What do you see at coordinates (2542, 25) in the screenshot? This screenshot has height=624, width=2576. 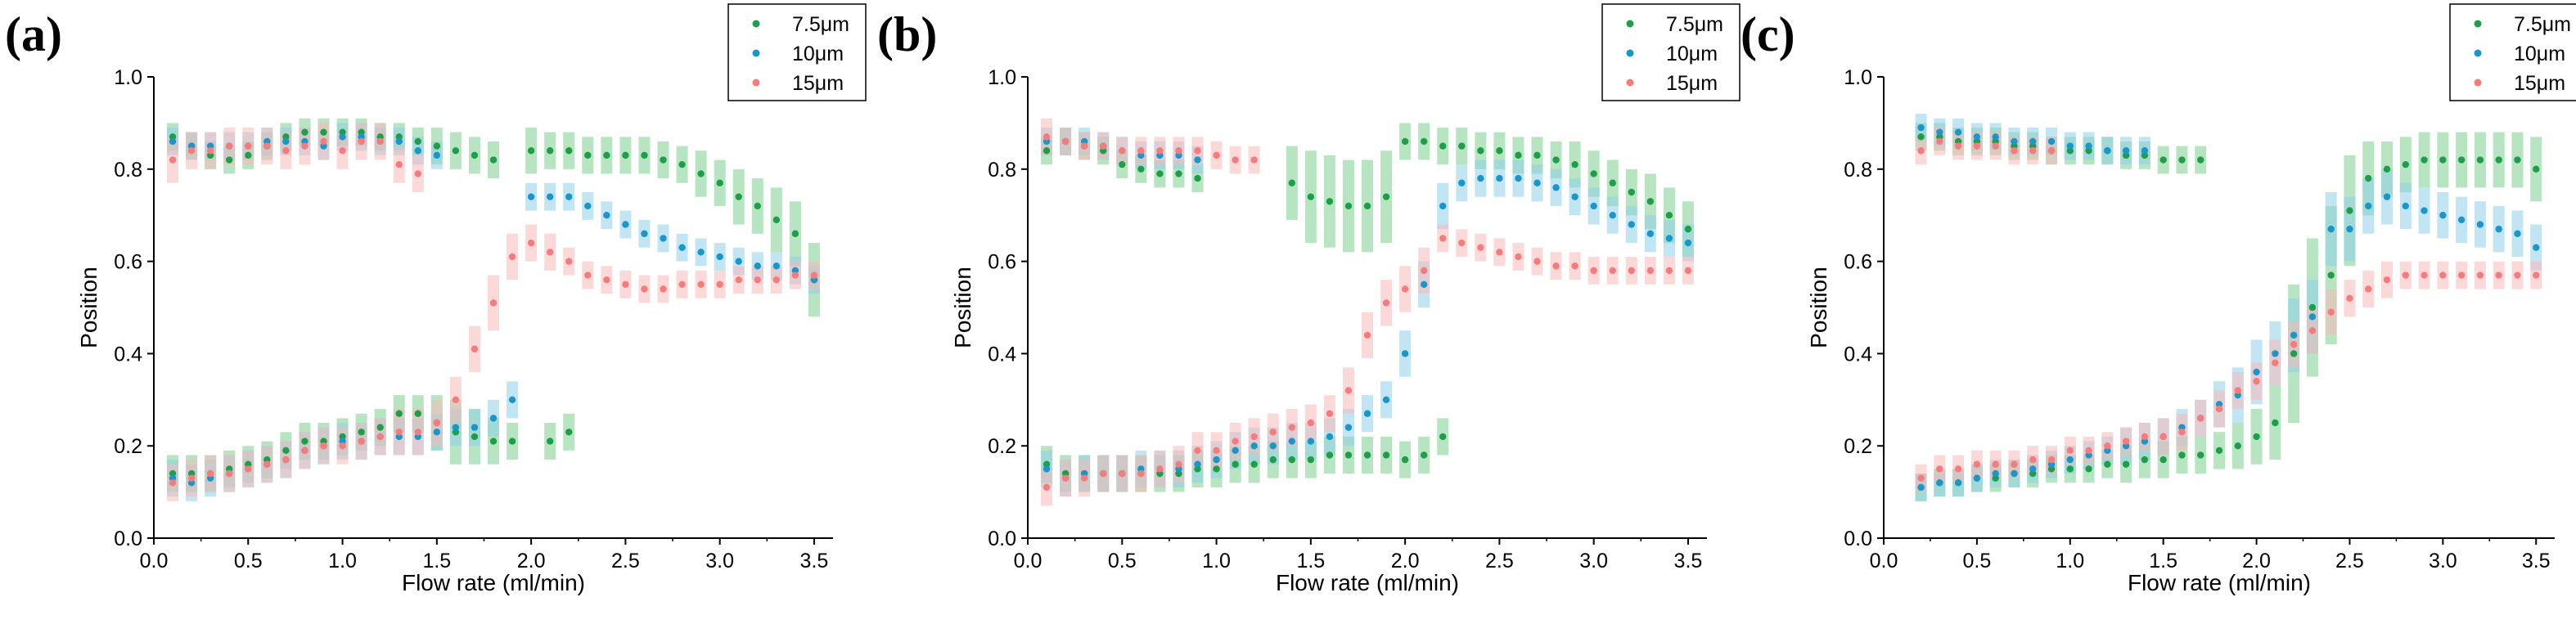 I see `legend-label: 7.5μm` at bounding box center [2542, 25].